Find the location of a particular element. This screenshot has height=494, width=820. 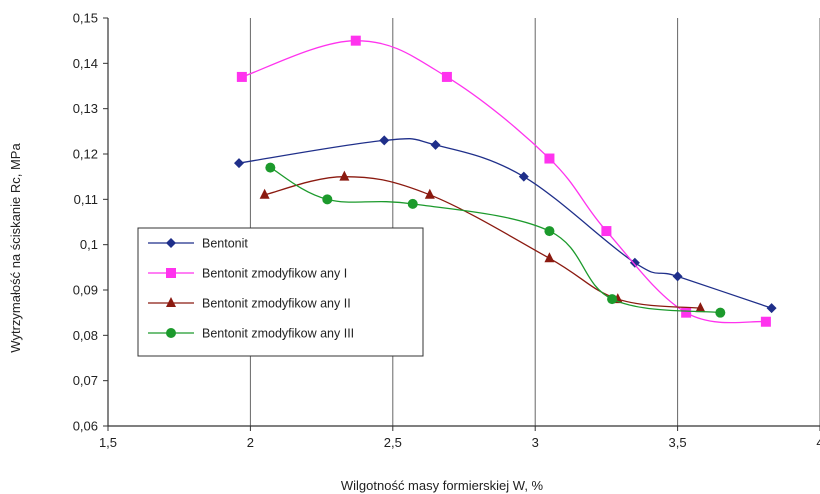

y-tick-label: 0,12 is located at coordinates (85, 154).